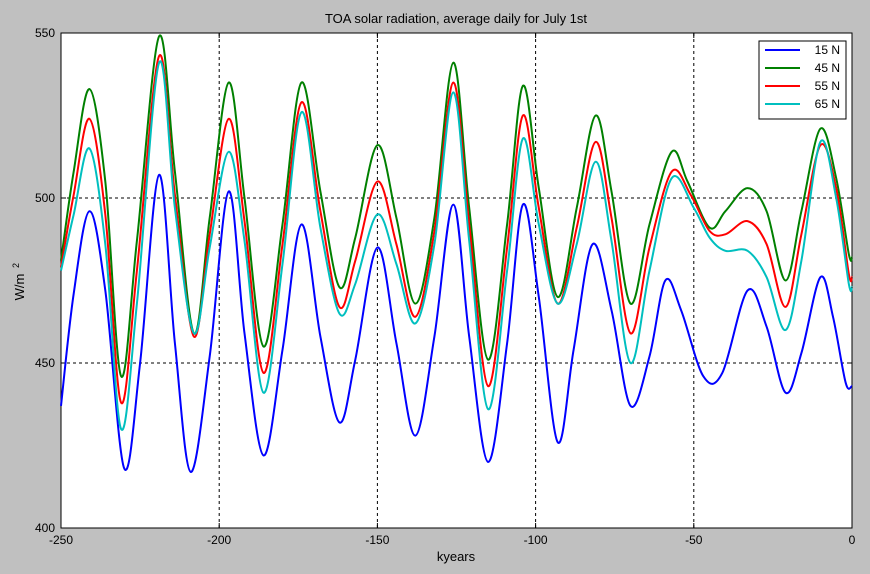 This screenshot has width=870, height=574. I want to click on y-tick-label: 450, so click(45, 363).